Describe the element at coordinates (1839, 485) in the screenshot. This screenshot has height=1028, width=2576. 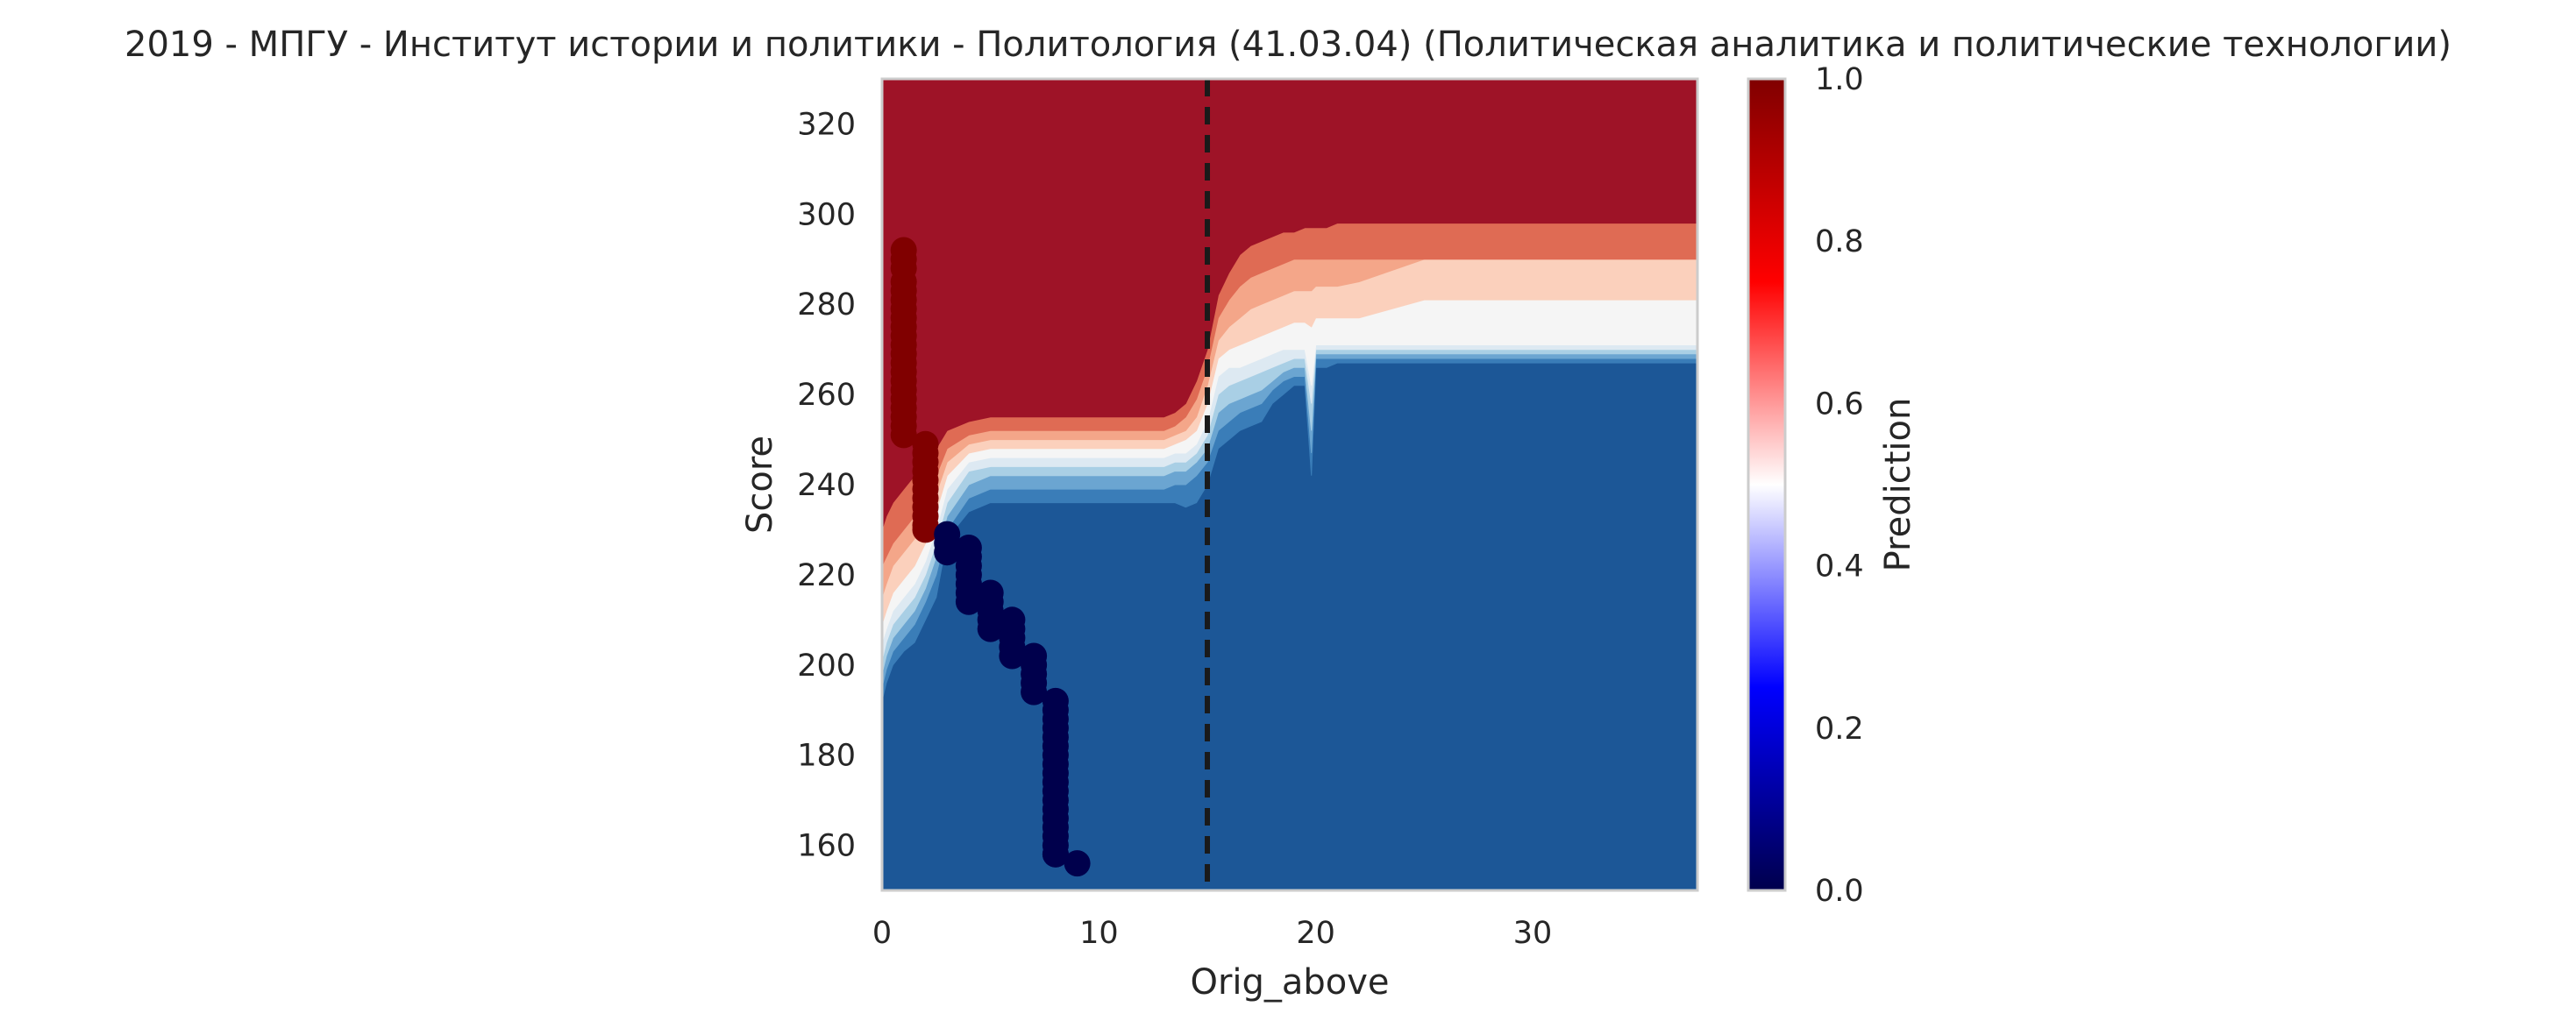
I see `colorbar-ticks: 0.0 0.2 0.4 0.6 0.8 1.0` at that location.